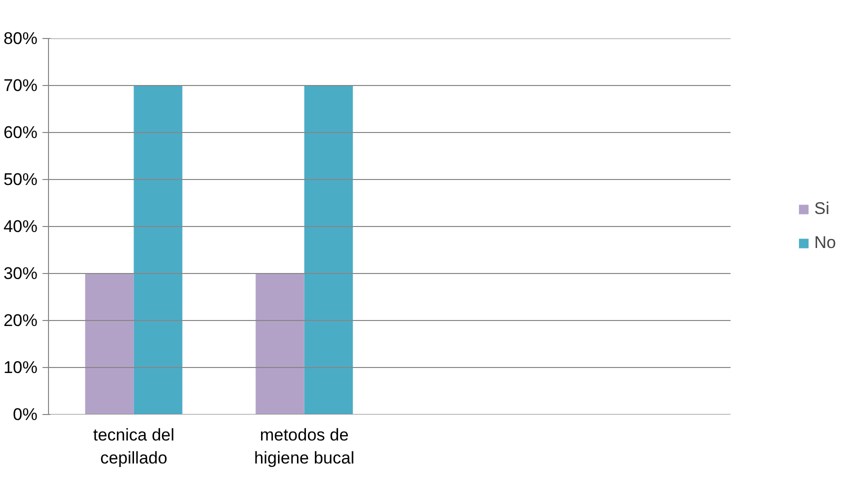  What do you see at coordinates (20, 273) in the screenshot?
I see `y-tick-label: 30%` at bounding box center [20, 273].